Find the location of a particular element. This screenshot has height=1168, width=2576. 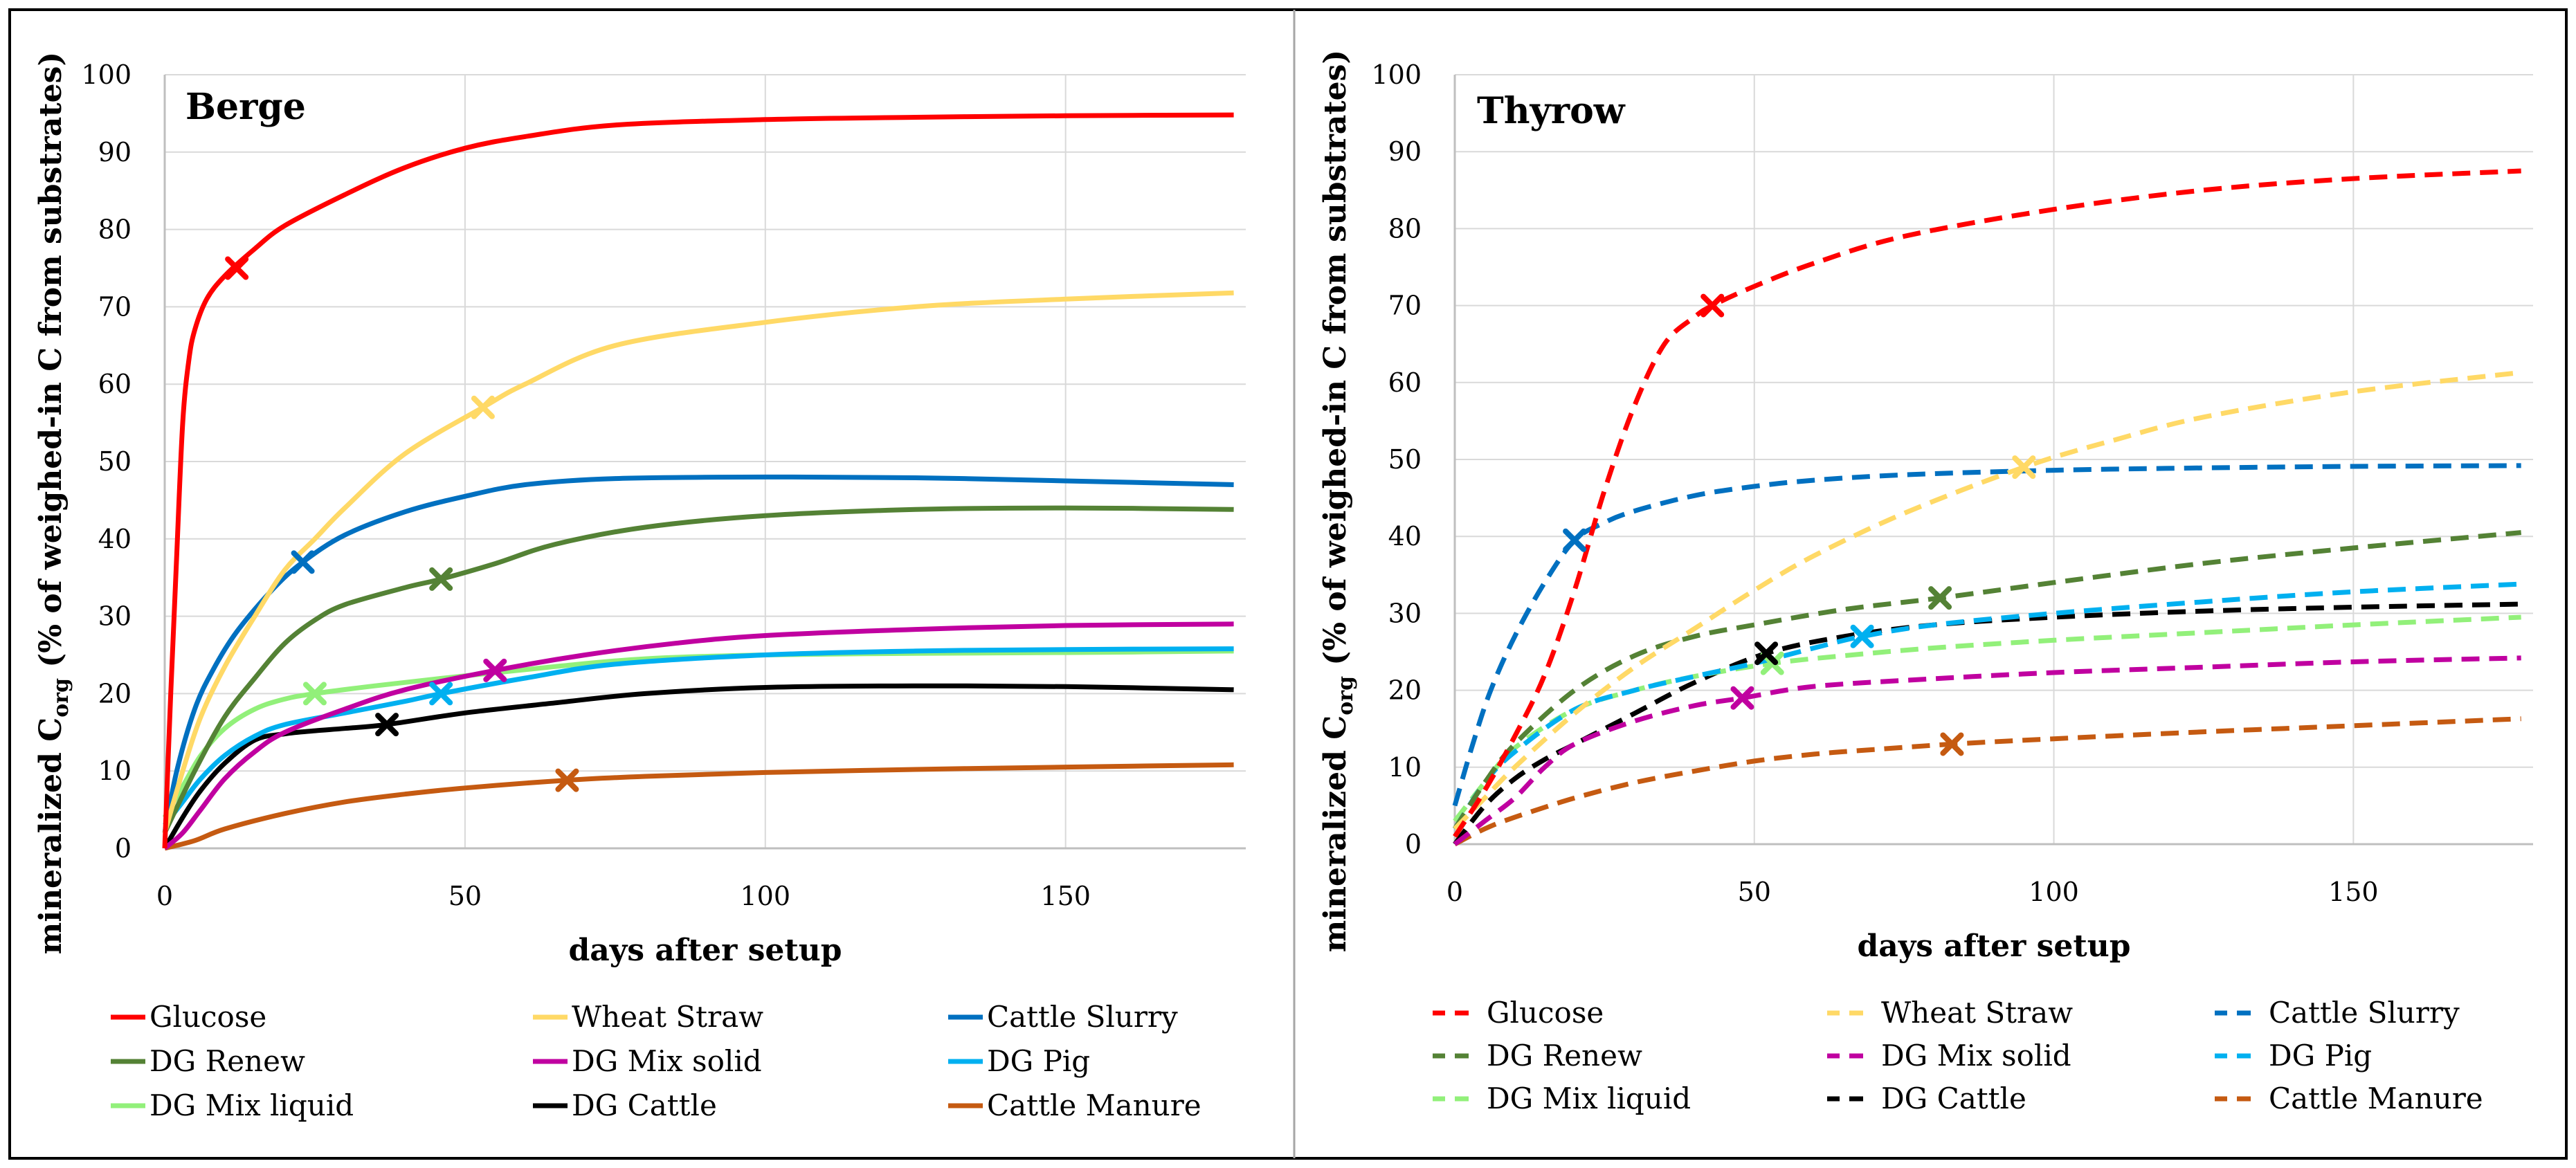

series-line-dg-mix-liquid is located at coordinates (1987, 718).